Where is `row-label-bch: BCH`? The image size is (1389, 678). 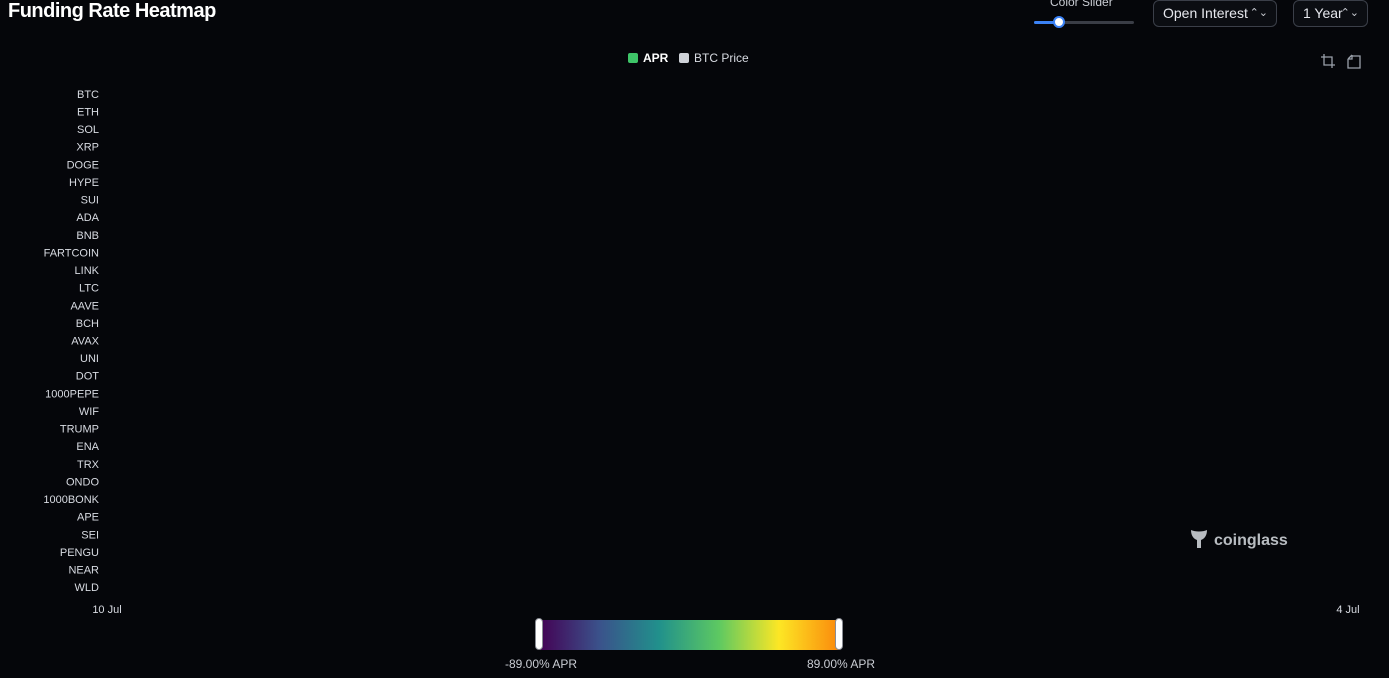
row-label-bch: BCH is located at coordinates (87, 324).